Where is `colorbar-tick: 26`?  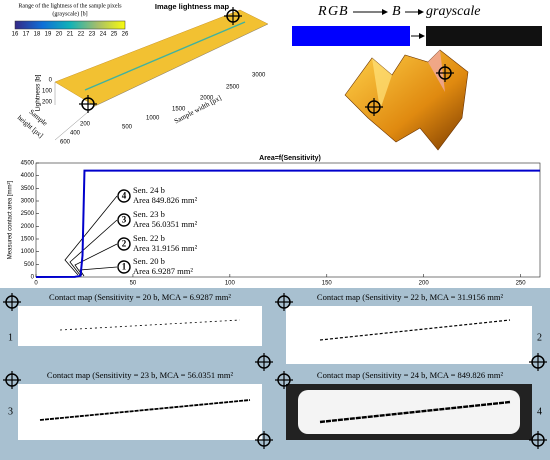 colorbar-tick: 26 is located at coordinates (125, 35).